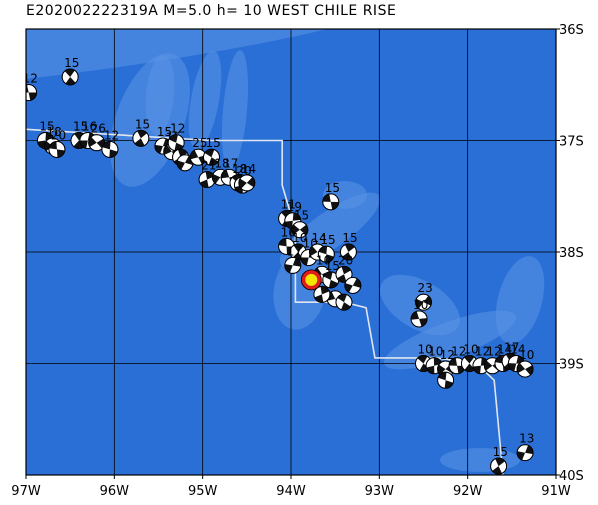  I want to click on longitude-ticks: 97W 96W 95W 94W 93W 92W 91W, so click(291, 487).